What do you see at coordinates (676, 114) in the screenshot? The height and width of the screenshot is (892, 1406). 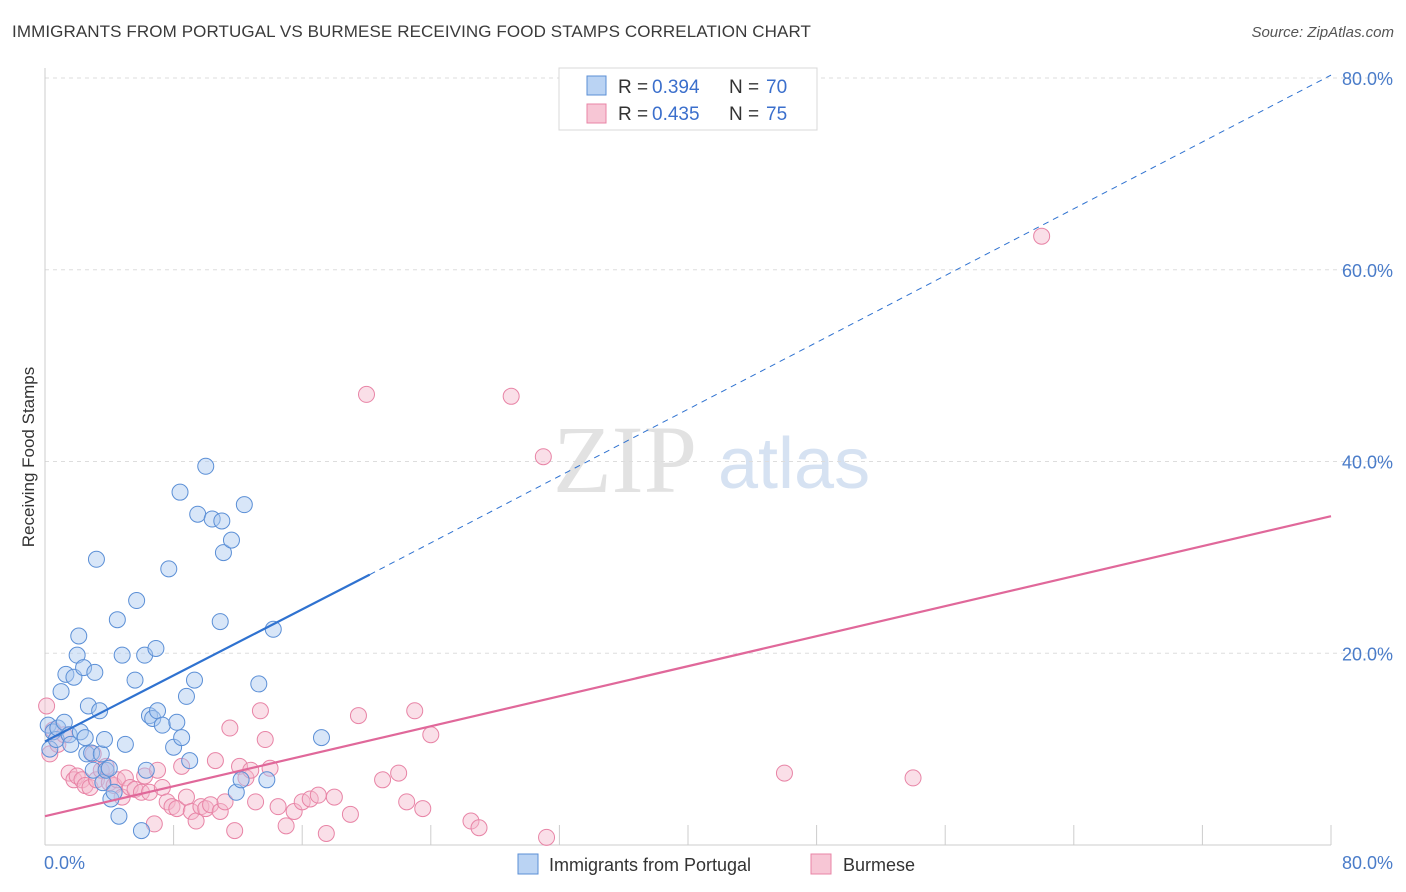 I see `legend-r-value-burmese: 0.435` at bounding box center [676, 114].